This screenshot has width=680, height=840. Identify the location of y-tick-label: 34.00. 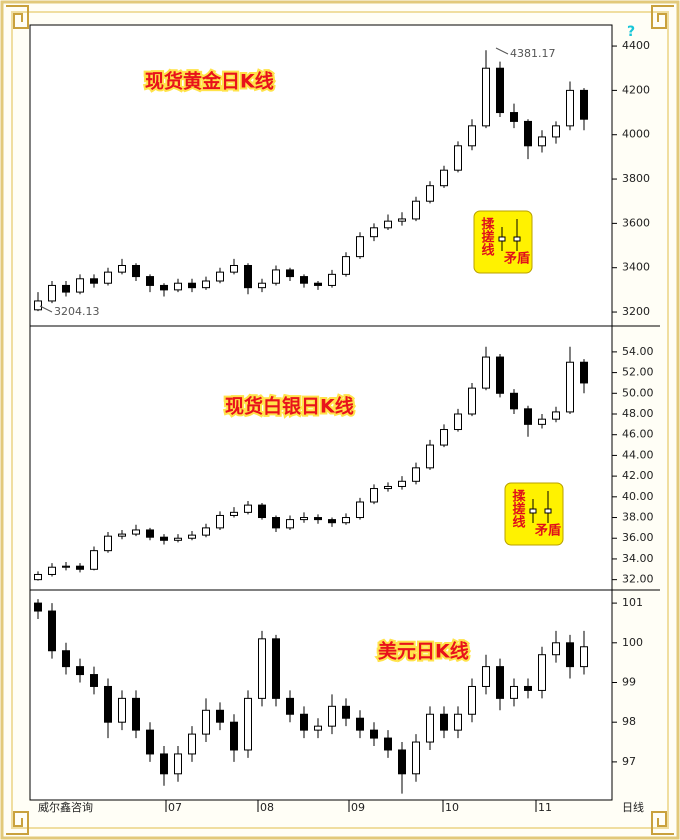
(638, 558).